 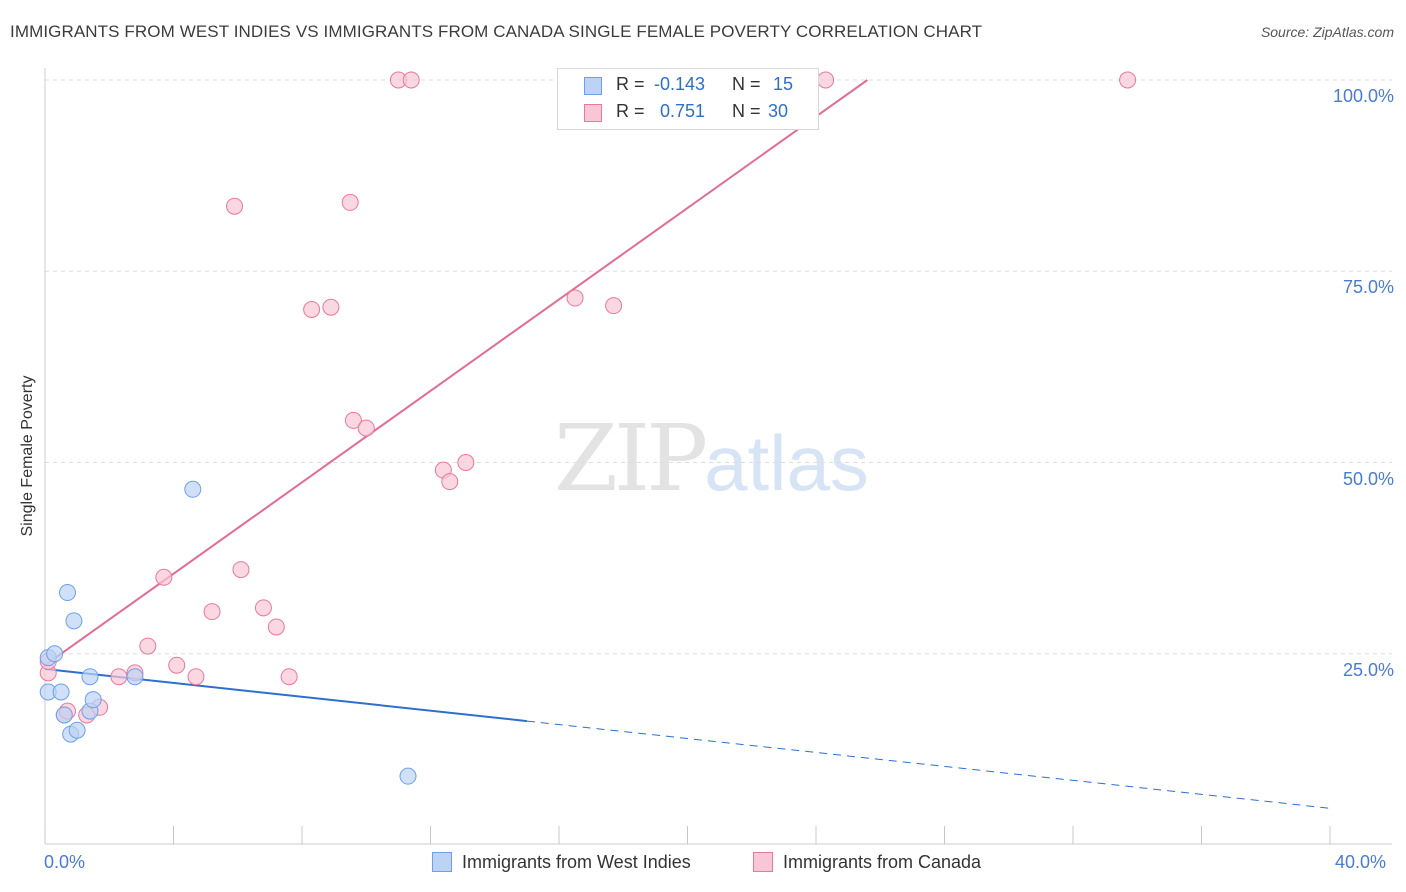 What do you see at coordinates (1363, 96) in the screenshot?
I see `y-tick-label-100: 100.0%` at bounding box center [1363, 96].